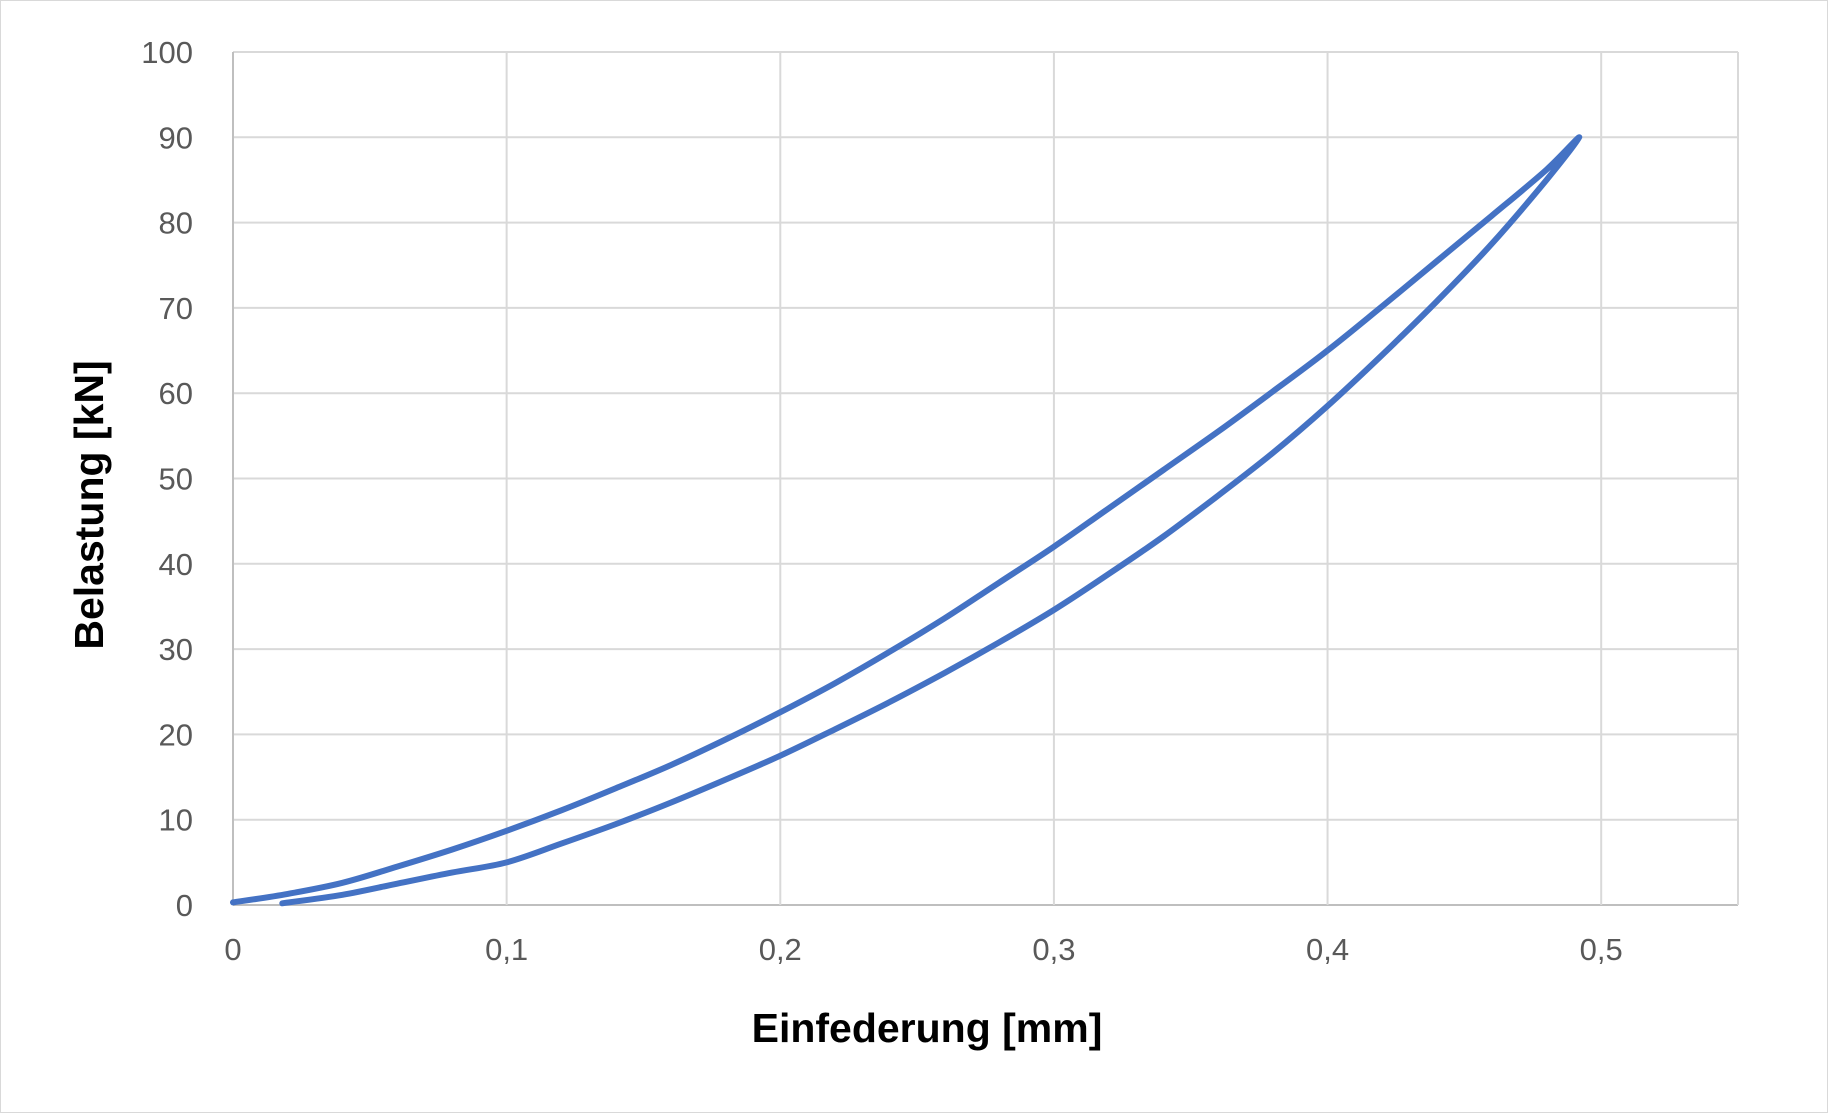 This screenshot has width=1828, height=1113. I want to click on y-tick-label: 100, so click(167, 52).